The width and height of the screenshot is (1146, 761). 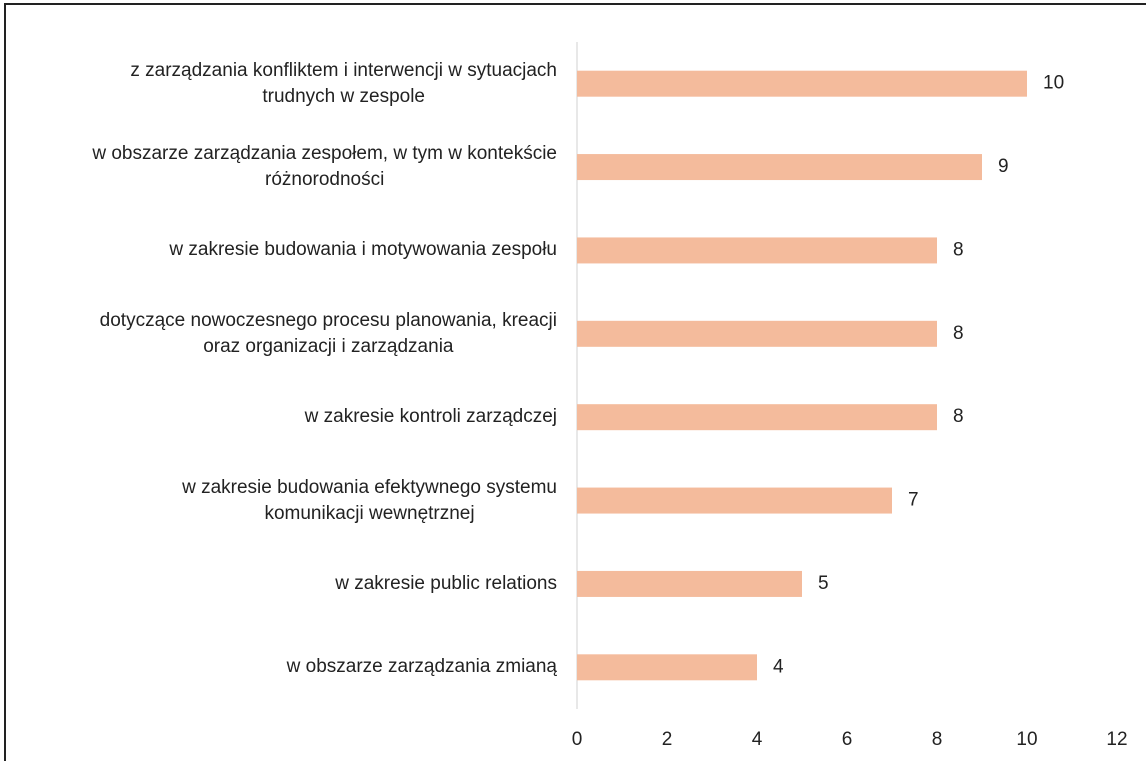 What do you see at coordinates (430, 417) in the screenshot?
I see `y-tick-label: w zakresie kontroli zarządczej` at bounding box center [430, 417].